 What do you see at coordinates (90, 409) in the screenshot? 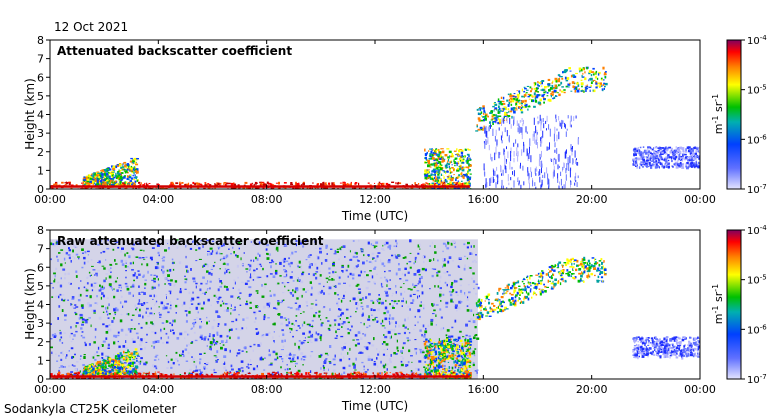
I see `instrument-label: Sodankyla CT25K ceilometer` at bounding box center [90, 409].